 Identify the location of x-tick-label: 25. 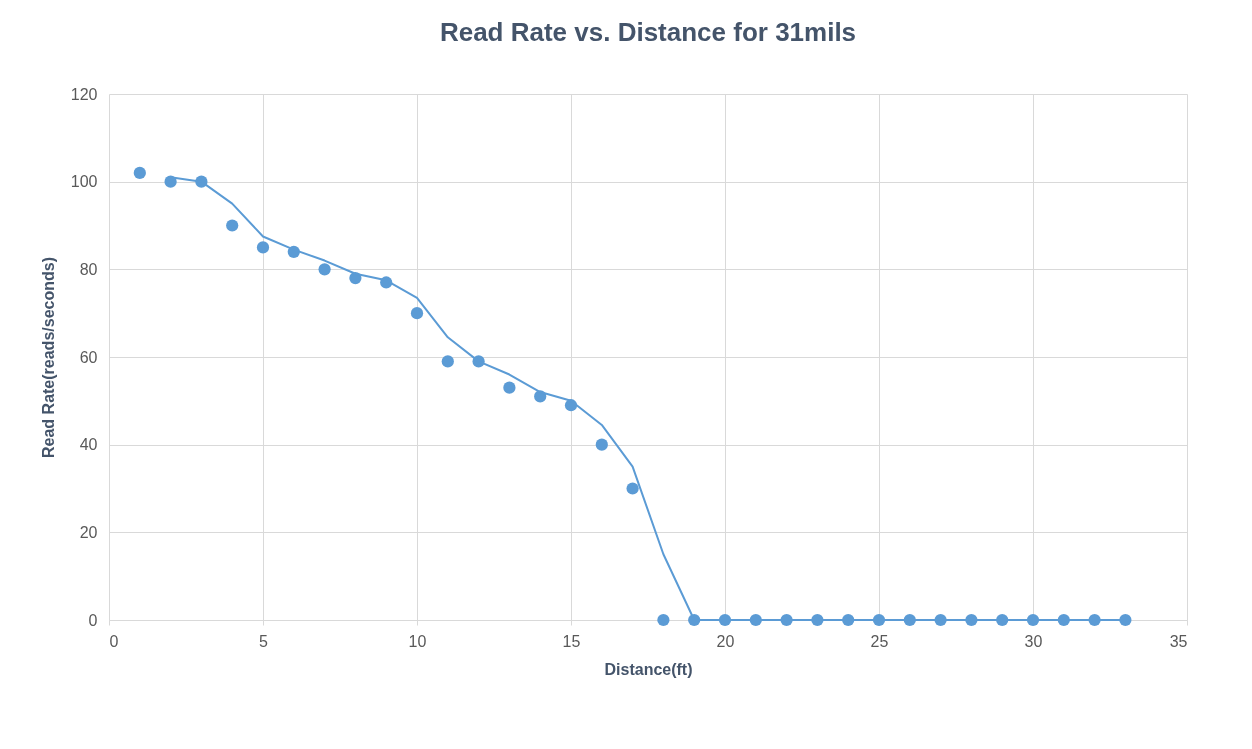
(879, 641).